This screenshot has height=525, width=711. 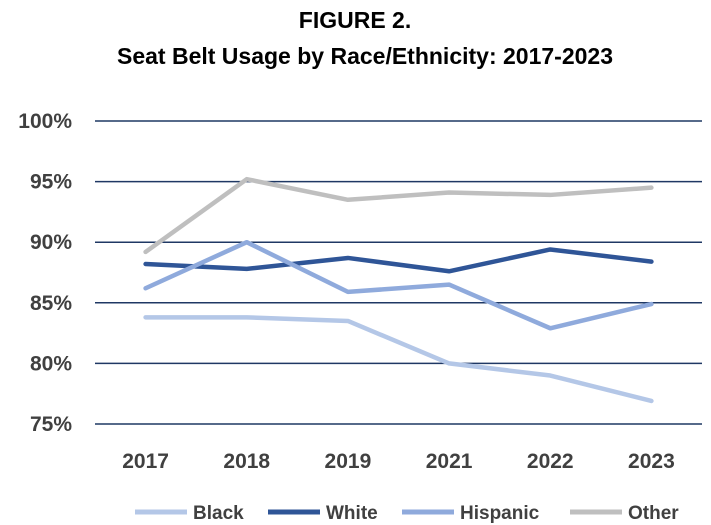 I want to click on legend-label-black: Black, so click(x=218, y=513).